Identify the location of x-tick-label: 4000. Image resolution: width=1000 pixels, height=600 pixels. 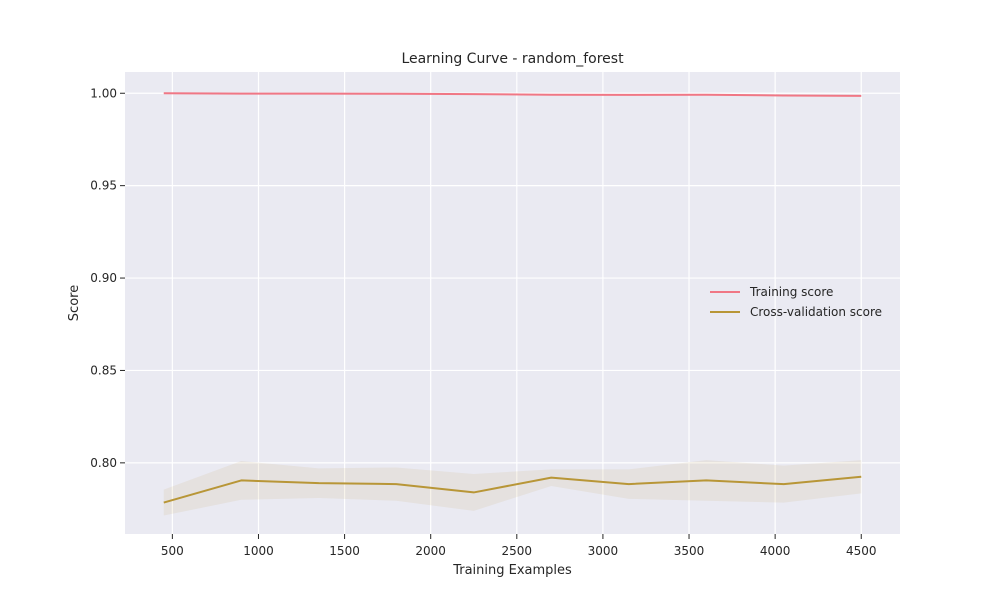
(775, 551).